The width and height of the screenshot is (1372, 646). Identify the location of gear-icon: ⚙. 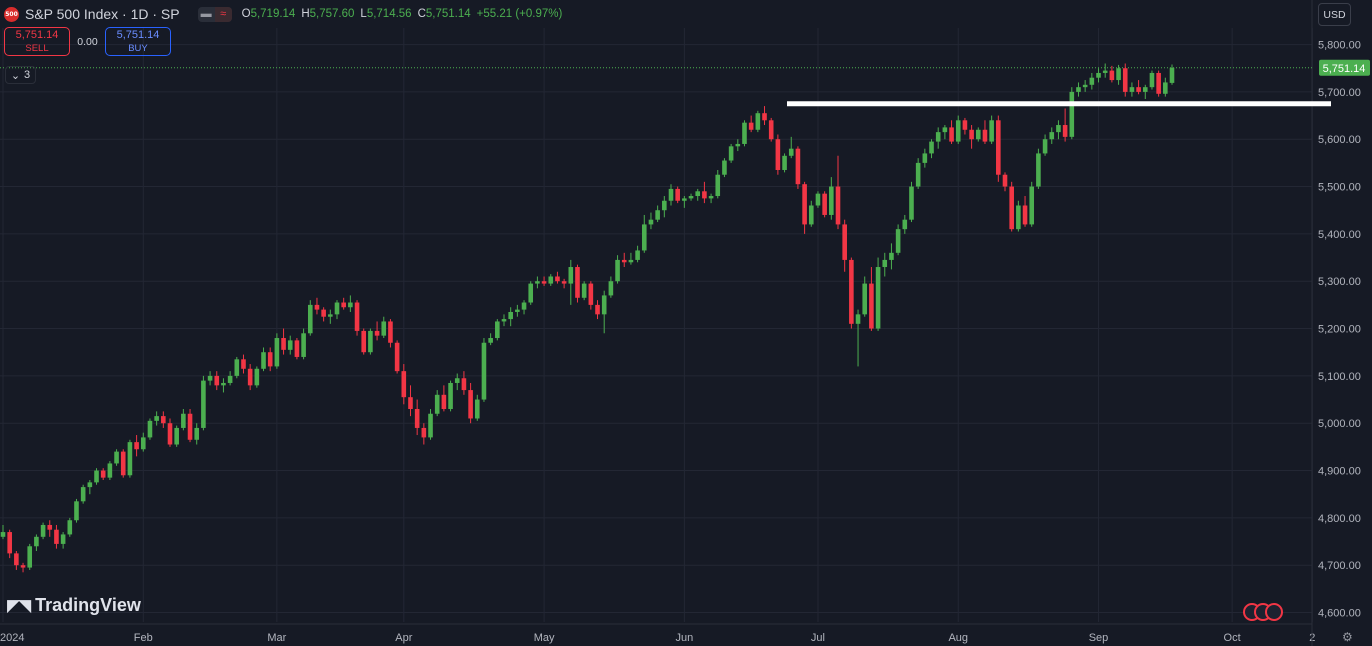
(1347, 637).